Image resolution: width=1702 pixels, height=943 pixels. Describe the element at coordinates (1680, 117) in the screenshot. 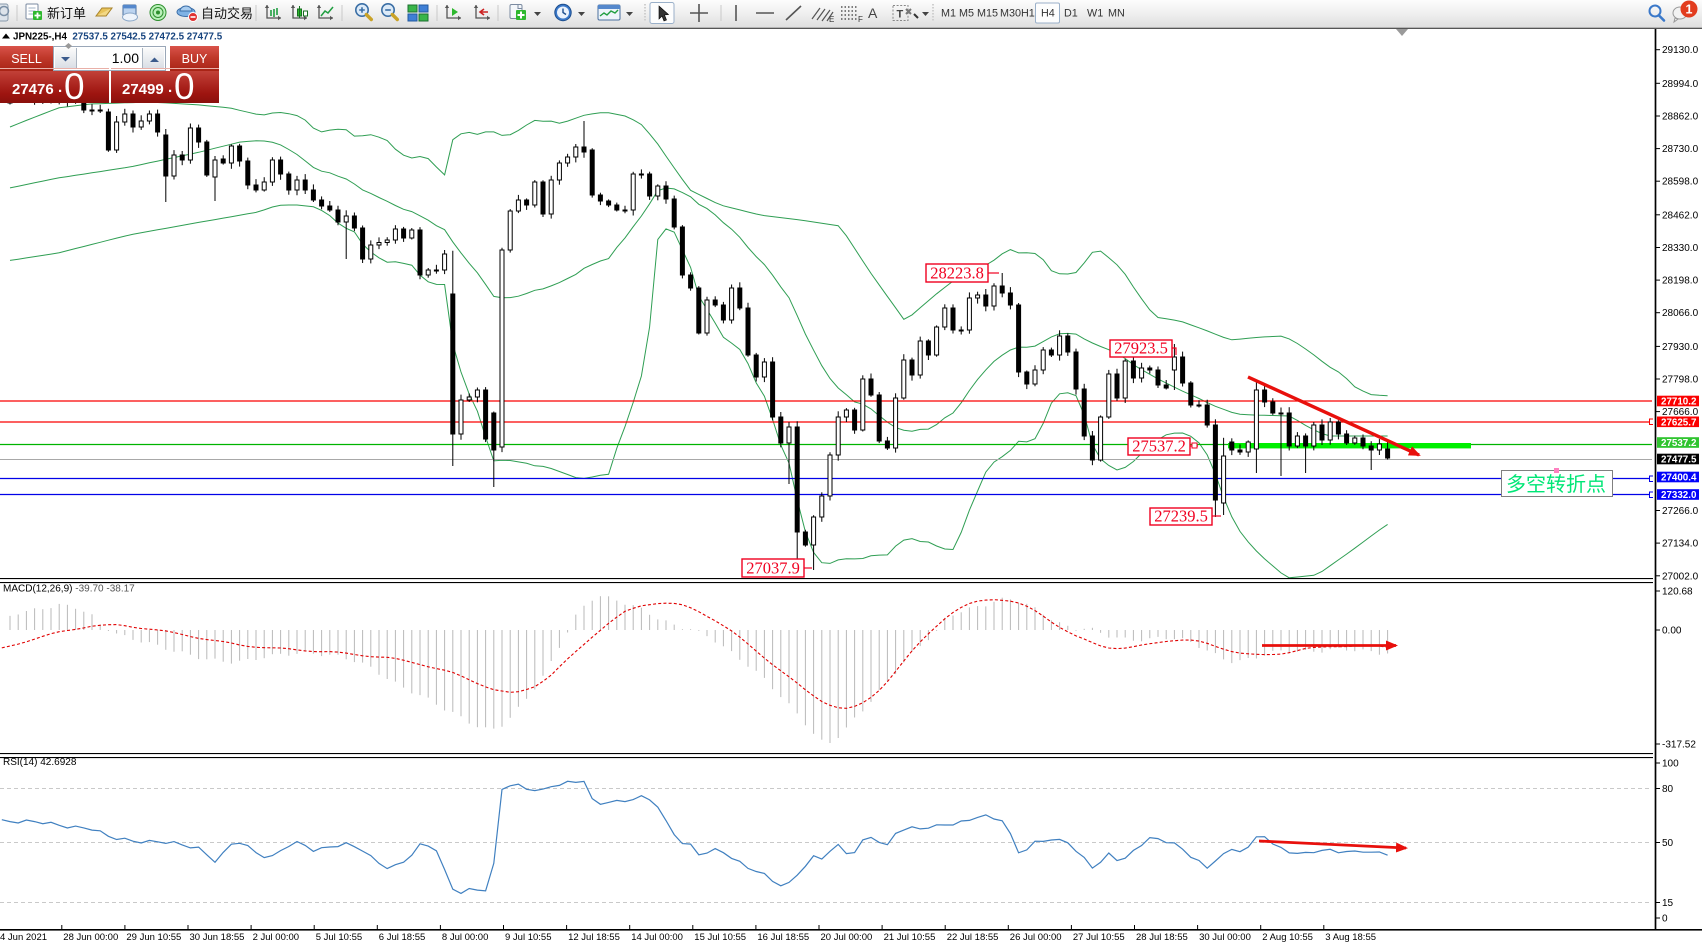

I see `svg-text: 28862.0` at that location.